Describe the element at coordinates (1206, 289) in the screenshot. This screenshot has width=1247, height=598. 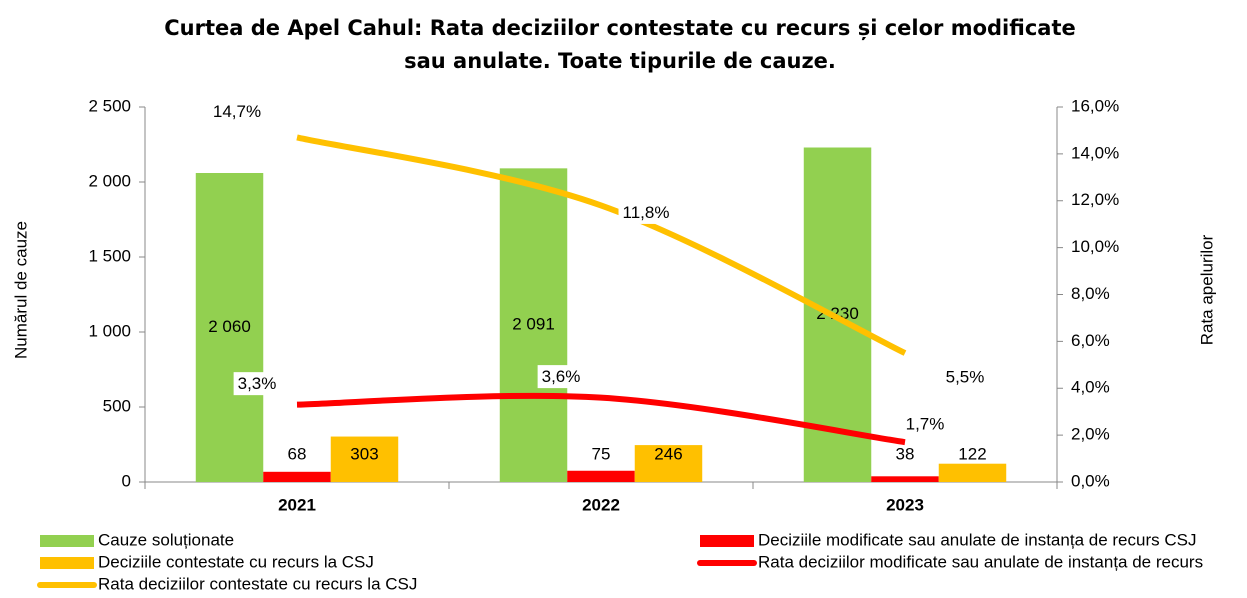
I see `y2-axis-title: Rata apelurilor` at that location.